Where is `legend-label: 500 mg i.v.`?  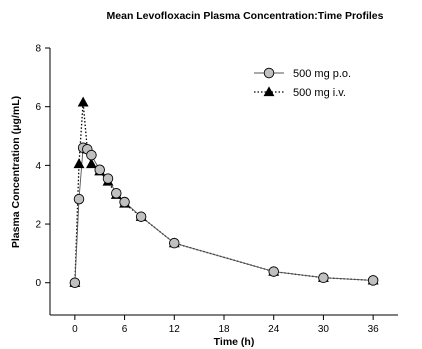
legend-label: 500 mg i.v. is located at coordinates (319, 93).